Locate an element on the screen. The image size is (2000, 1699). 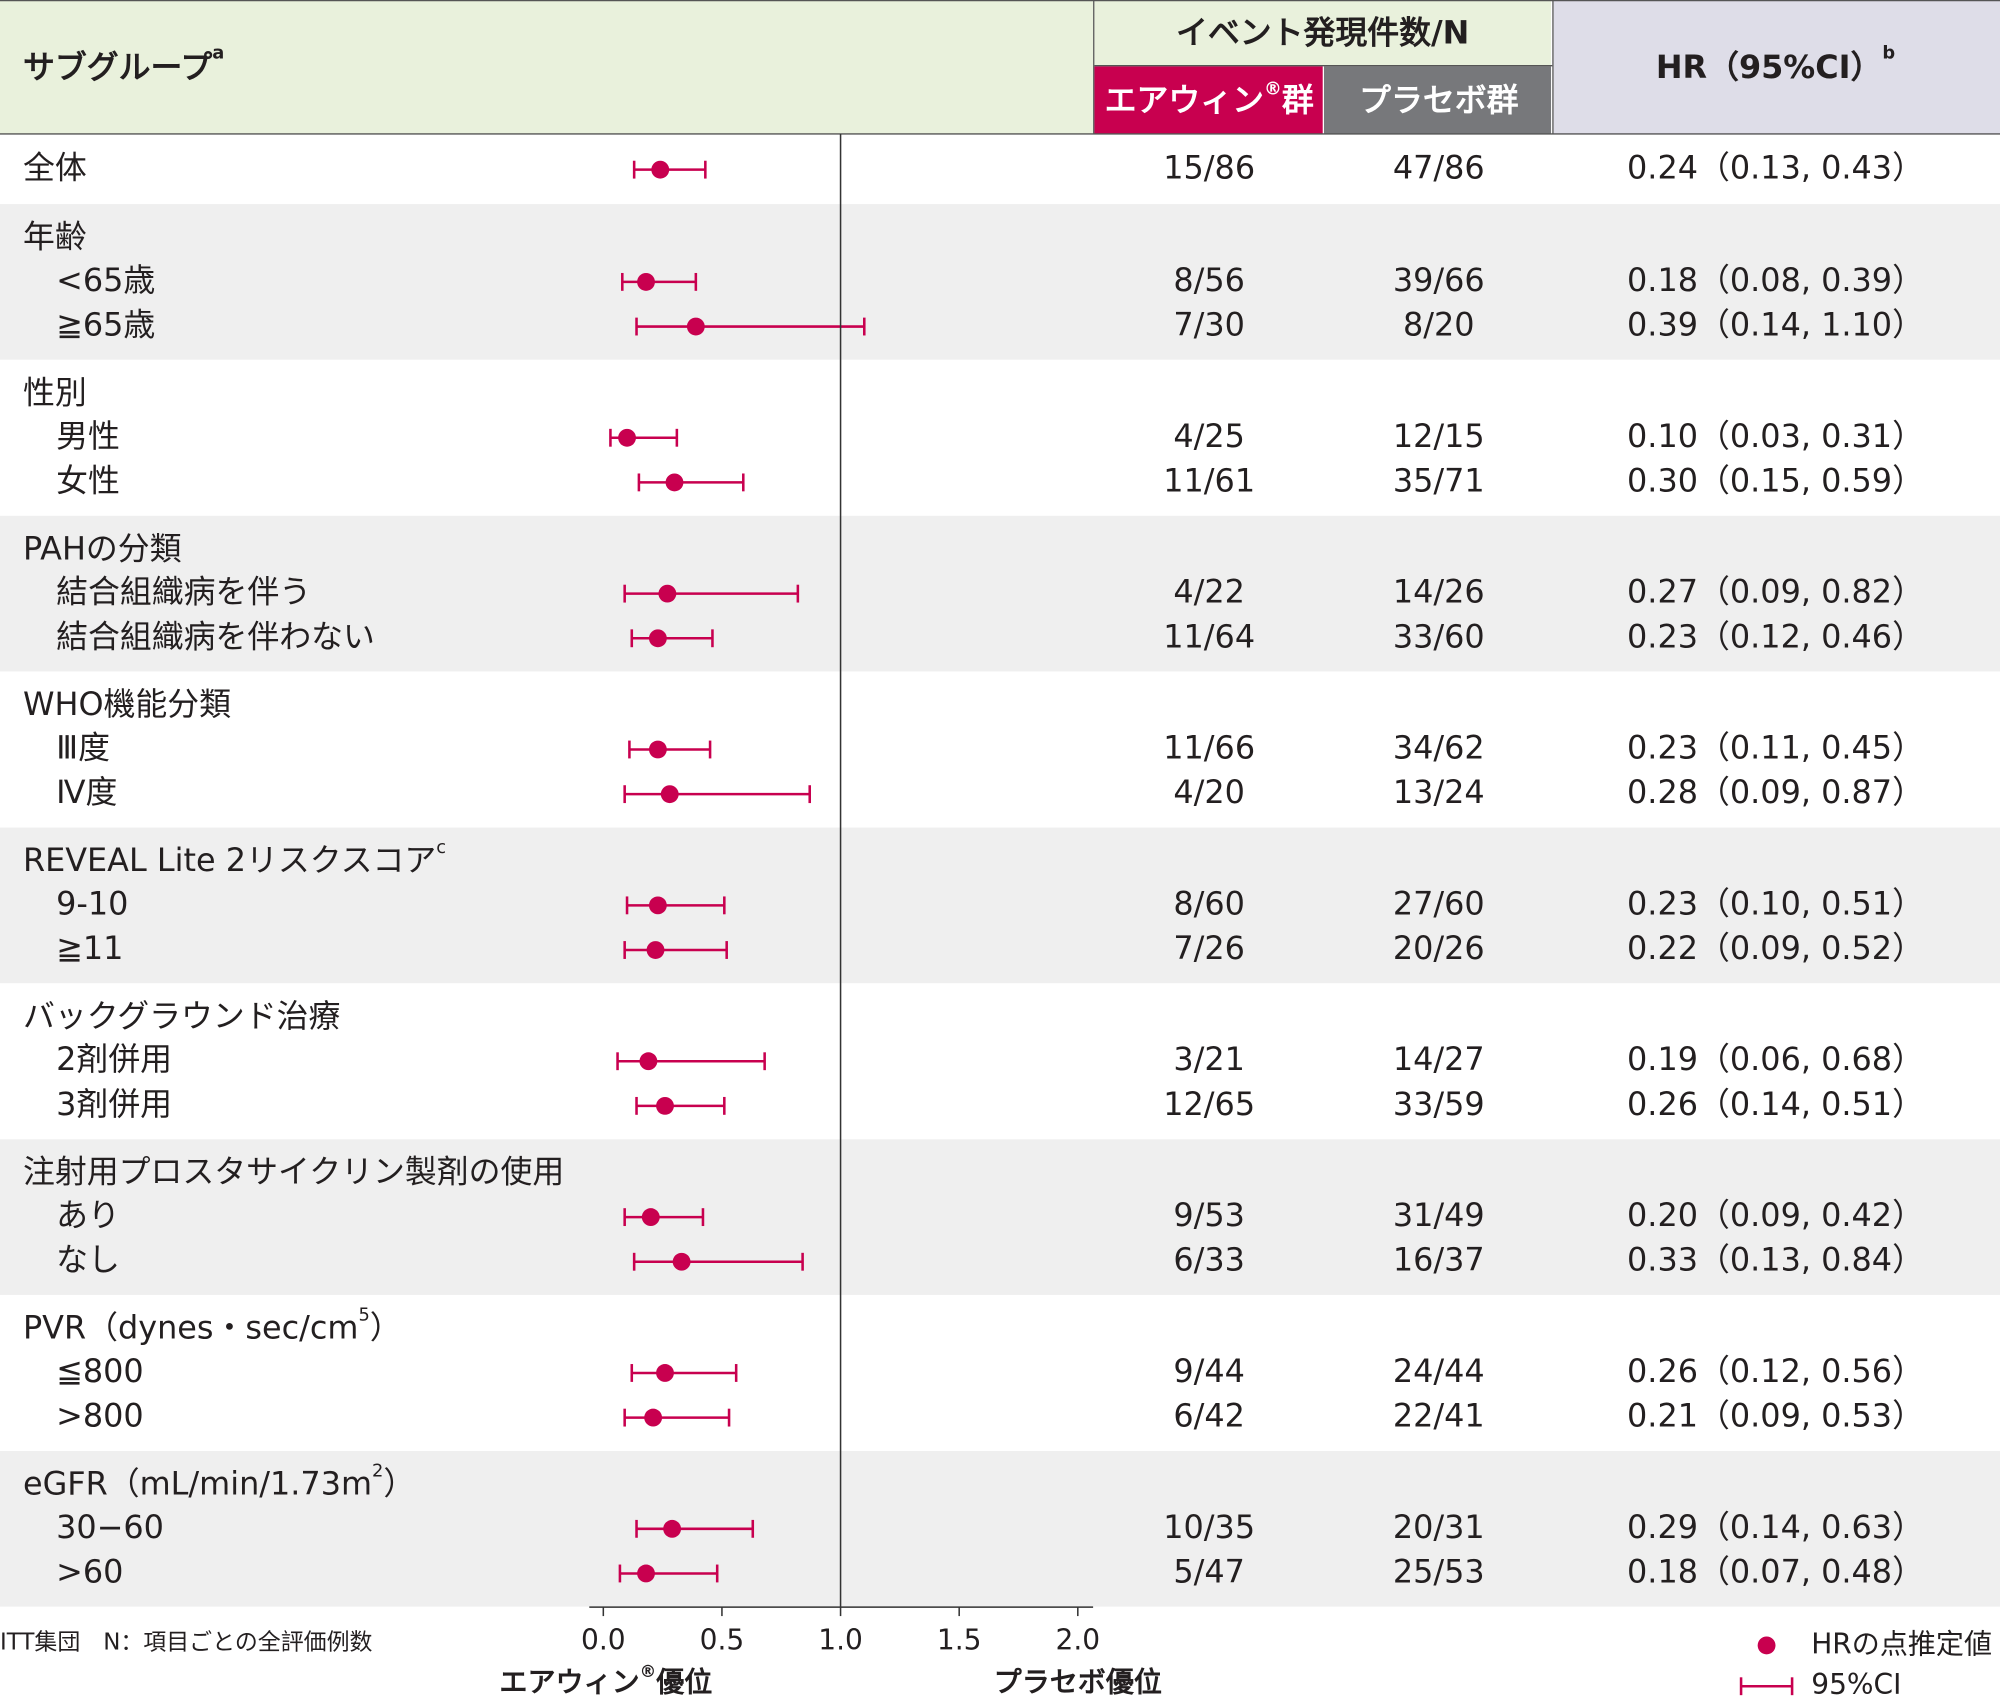
hr-label: 0.29（0.14, 0.63） is located at coordinates (1775, 1527).